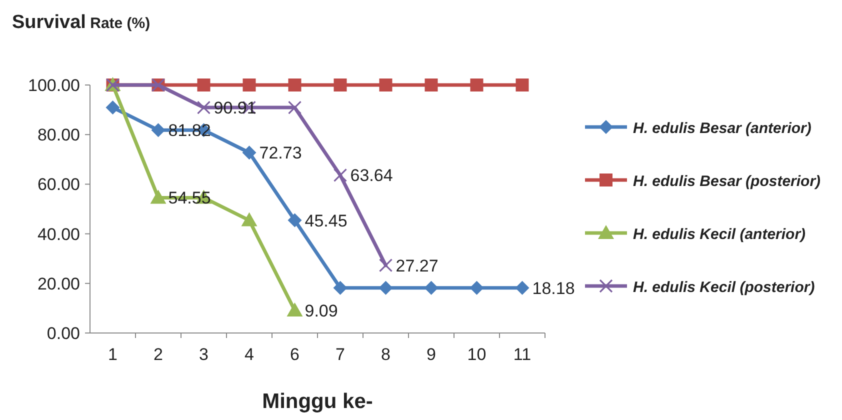  I want to click on x-tick-label: 2, so click(158, 354).